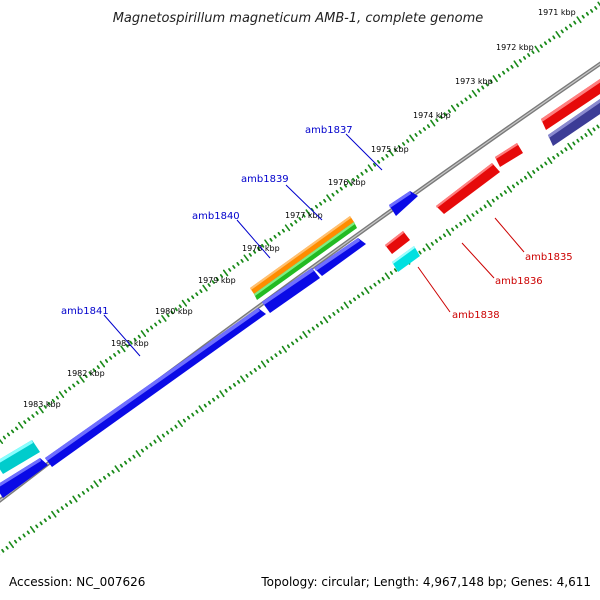 Image resolution: width=600 pixels, height=600 pixels. I want to click on gene-amb1835, so click(509, 155).